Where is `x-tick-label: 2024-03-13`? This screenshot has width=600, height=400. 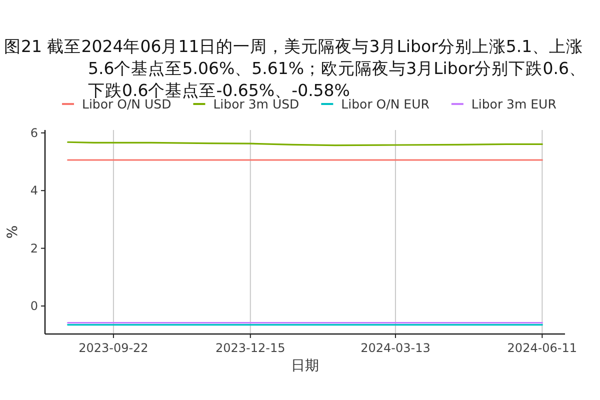
x-tick-label: 2024-03-13 is located at coordinates (395, 348).